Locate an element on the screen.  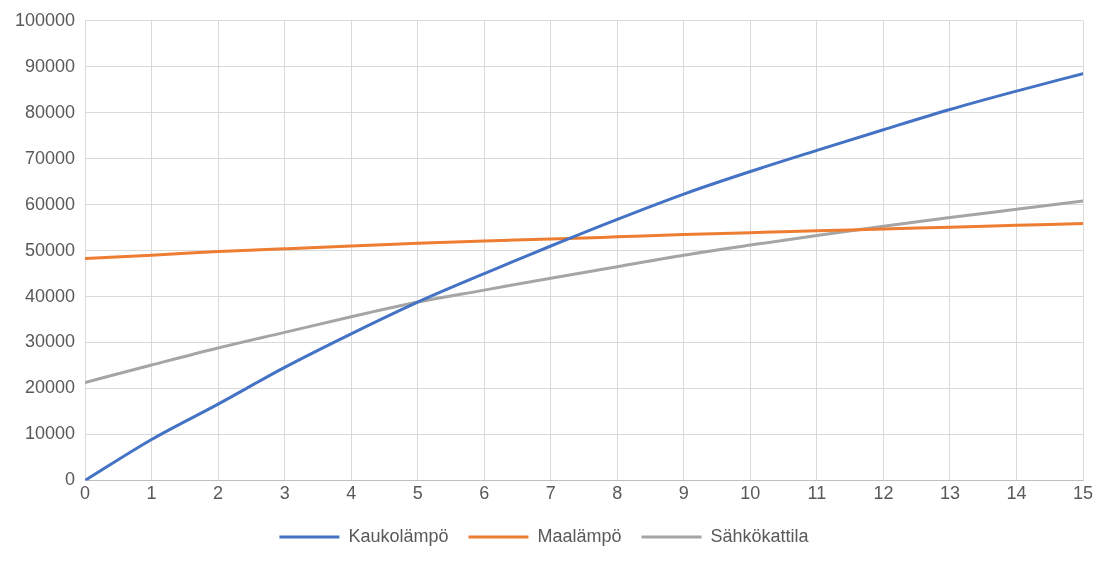
x-tick-label: 15 is located at coordinates (1083, 493).